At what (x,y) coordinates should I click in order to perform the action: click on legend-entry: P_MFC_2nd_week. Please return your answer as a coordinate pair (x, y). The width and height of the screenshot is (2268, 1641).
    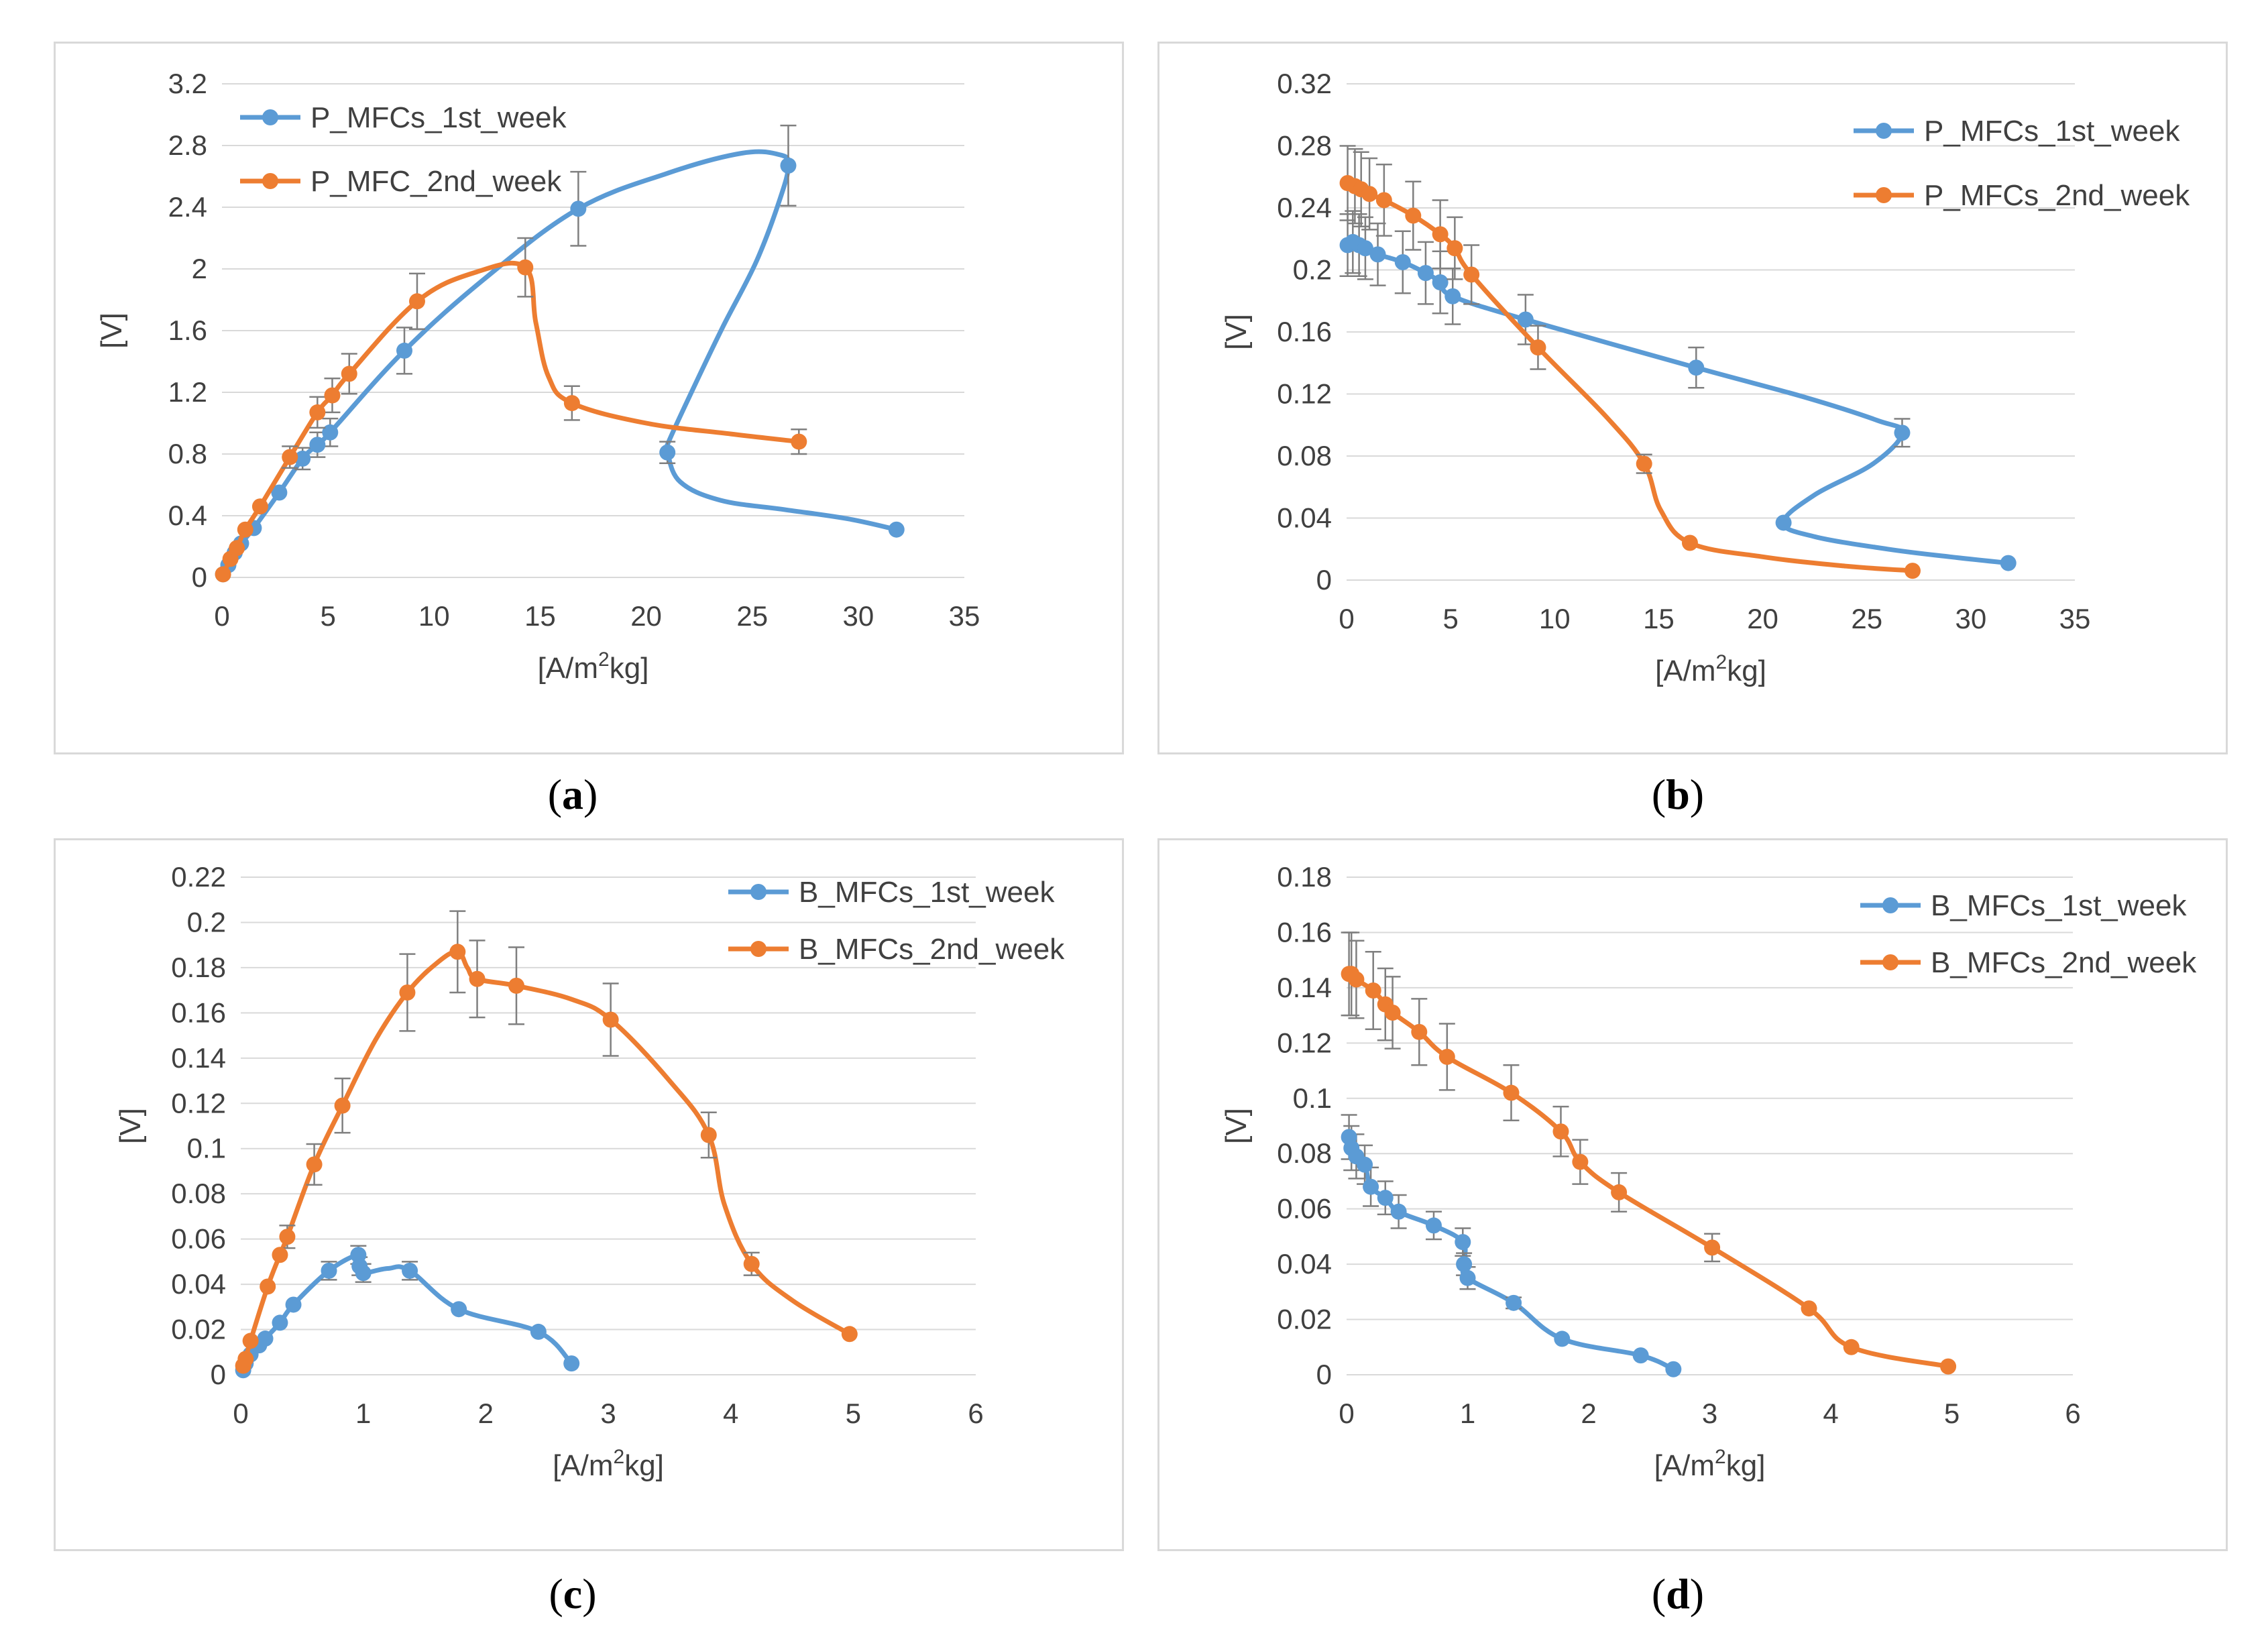
    Looking at the image, I should click on (401, 181).